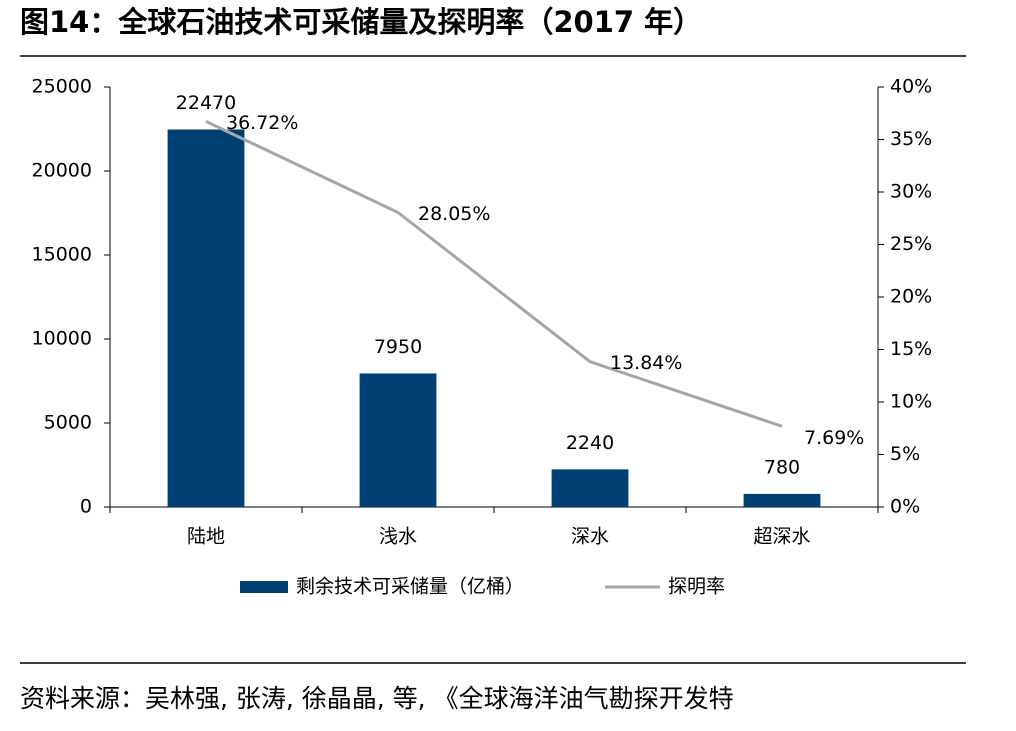 This screenshot has width=1016, height=731. What do you see at coordinates (911, 297) in the screenshot?
I see `y2-tick-label: 20%` at bounding box center [911, 297].